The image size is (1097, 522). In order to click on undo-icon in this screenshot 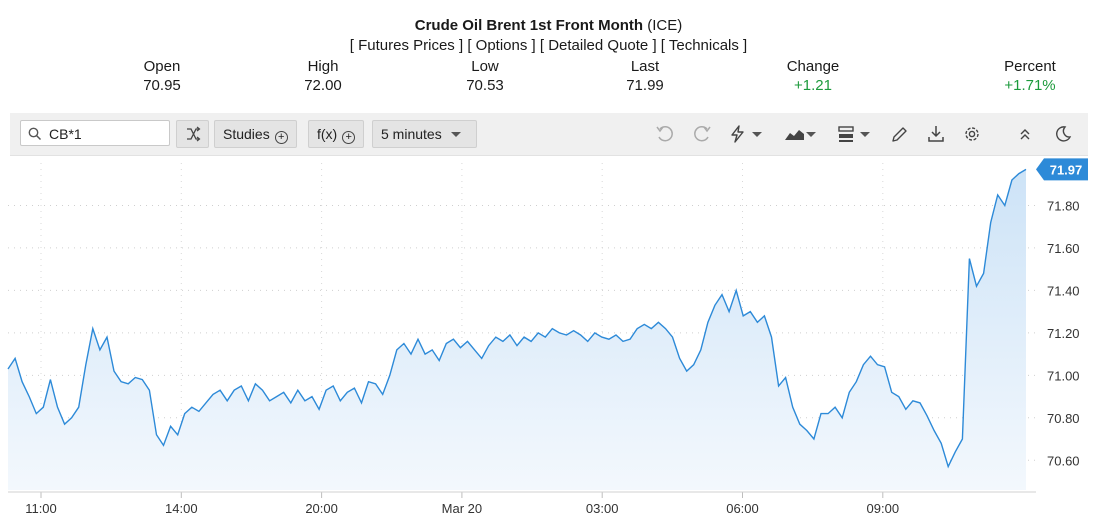, I will do `click(664, 133)`.